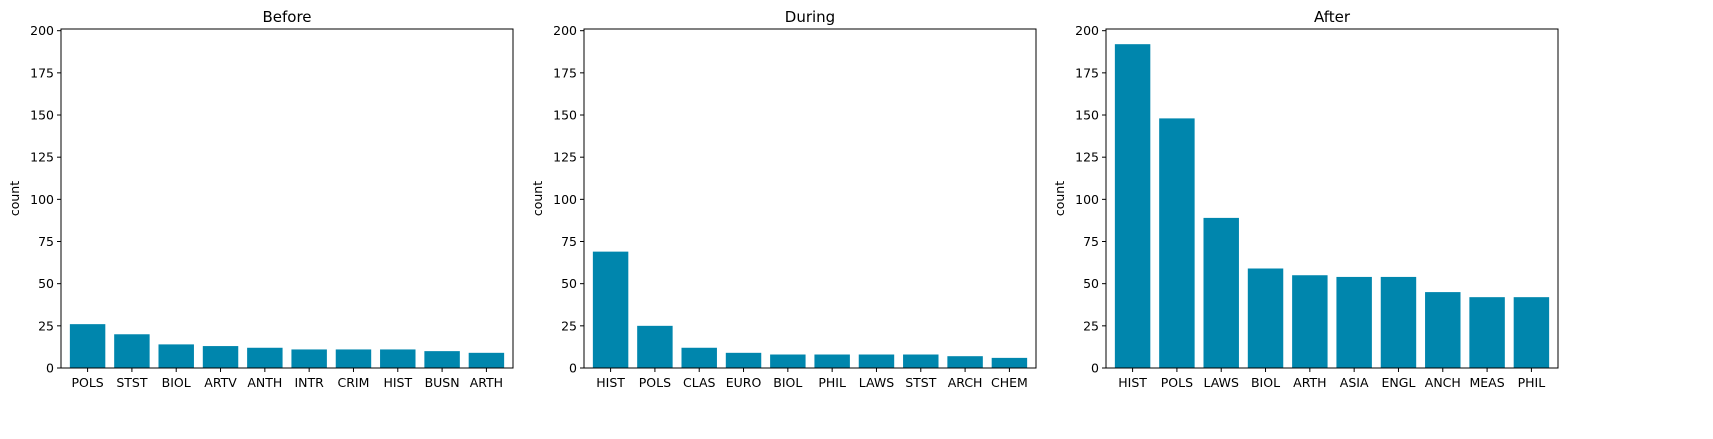 The height and width of the screenshot is (439, 1713). Describe the element at coordinates (1399, 382) in the screenshot. I see `x-tick-label-engl: ENGL` at that location.